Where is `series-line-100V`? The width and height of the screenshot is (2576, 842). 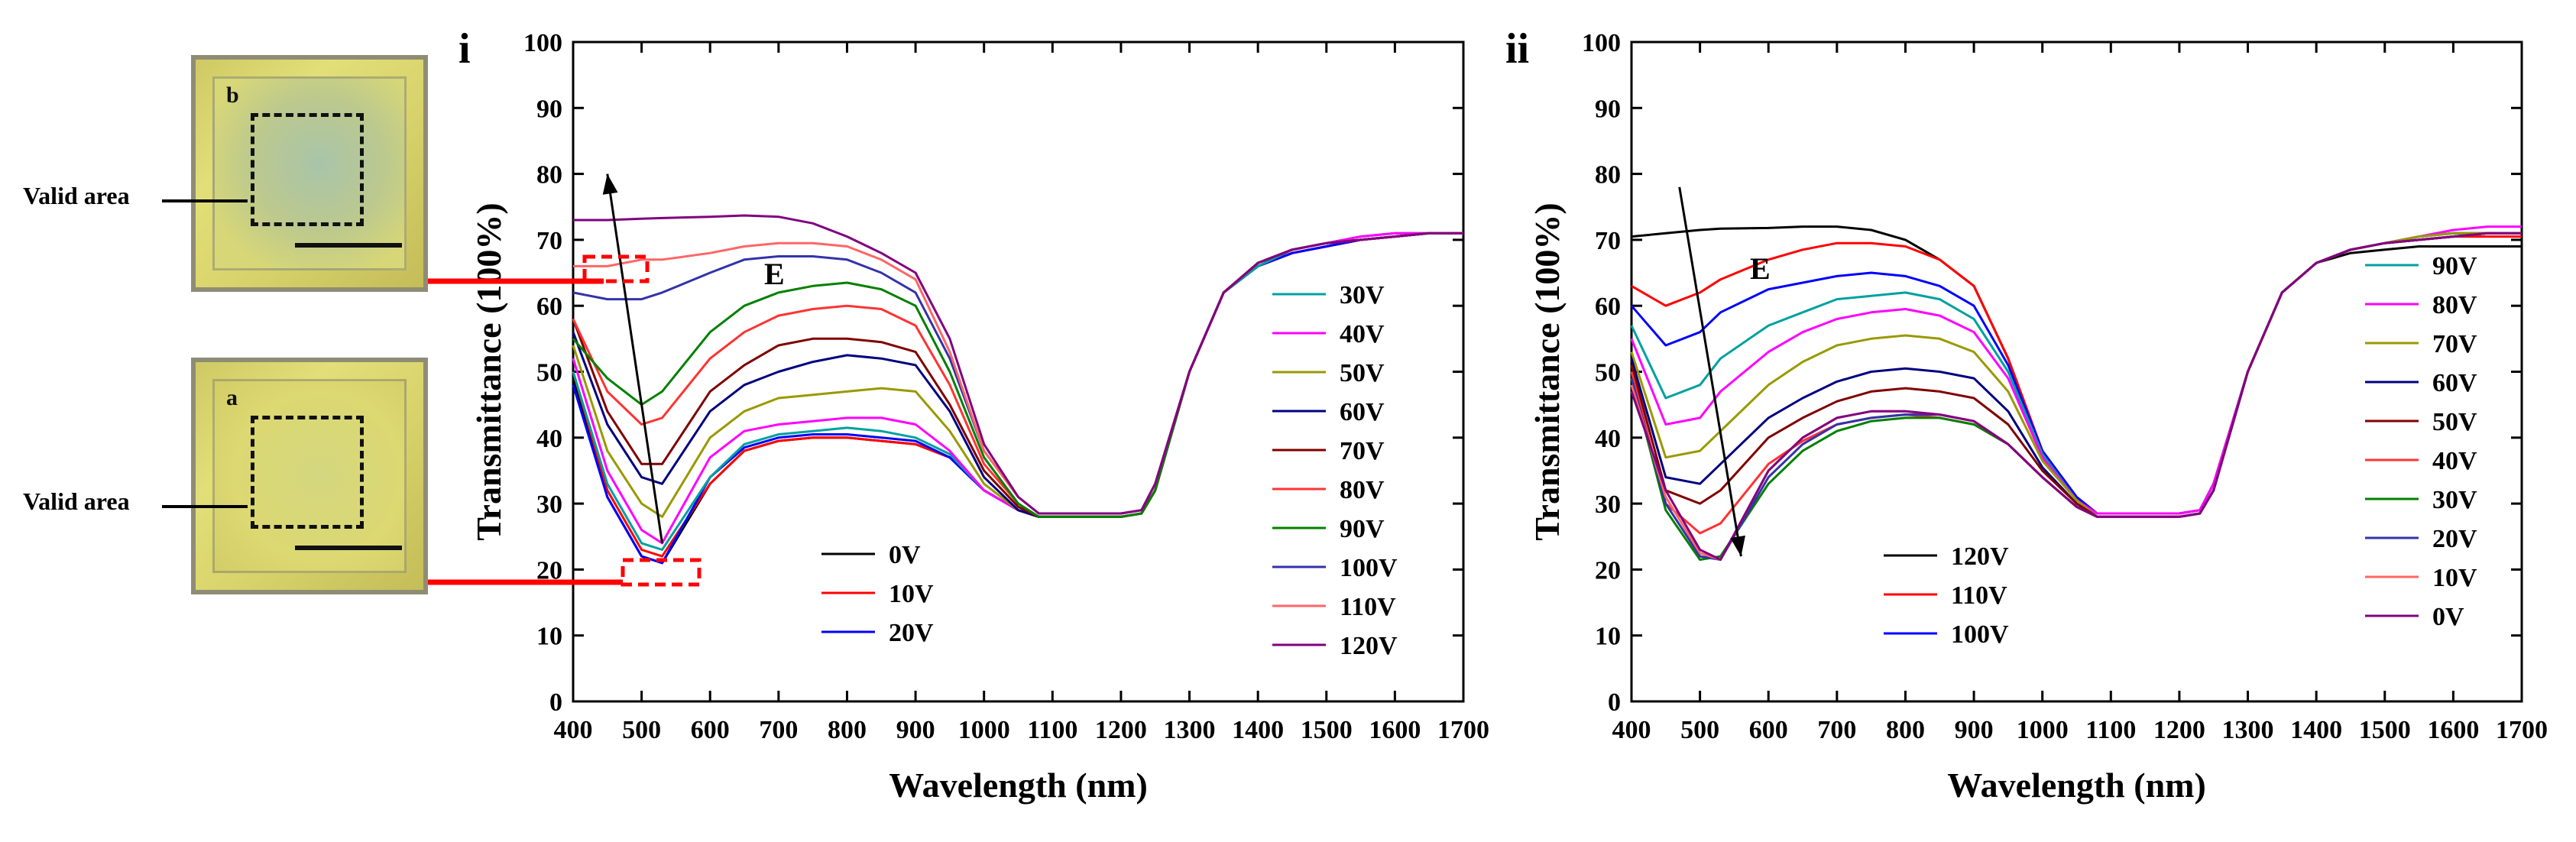 series-line-100V is located at coordinates (1018, 373).